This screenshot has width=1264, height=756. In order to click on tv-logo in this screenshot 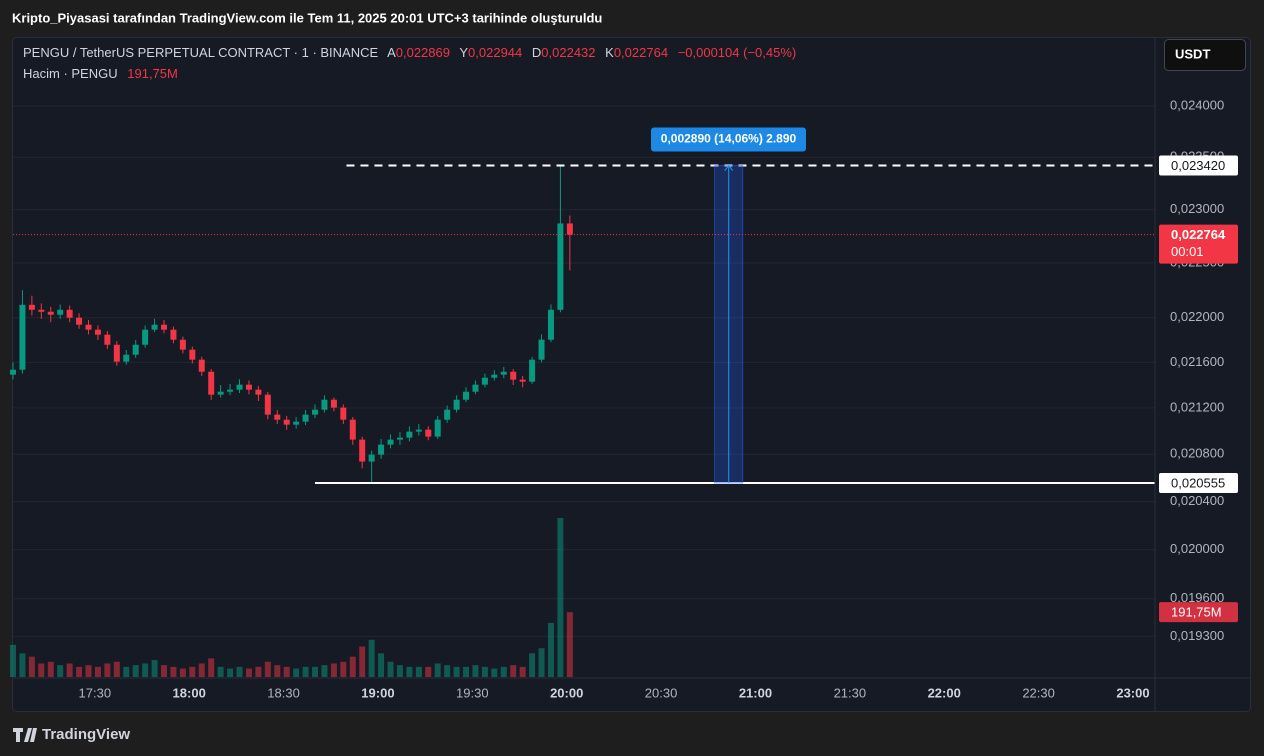, I will do `click(25, 735)`.